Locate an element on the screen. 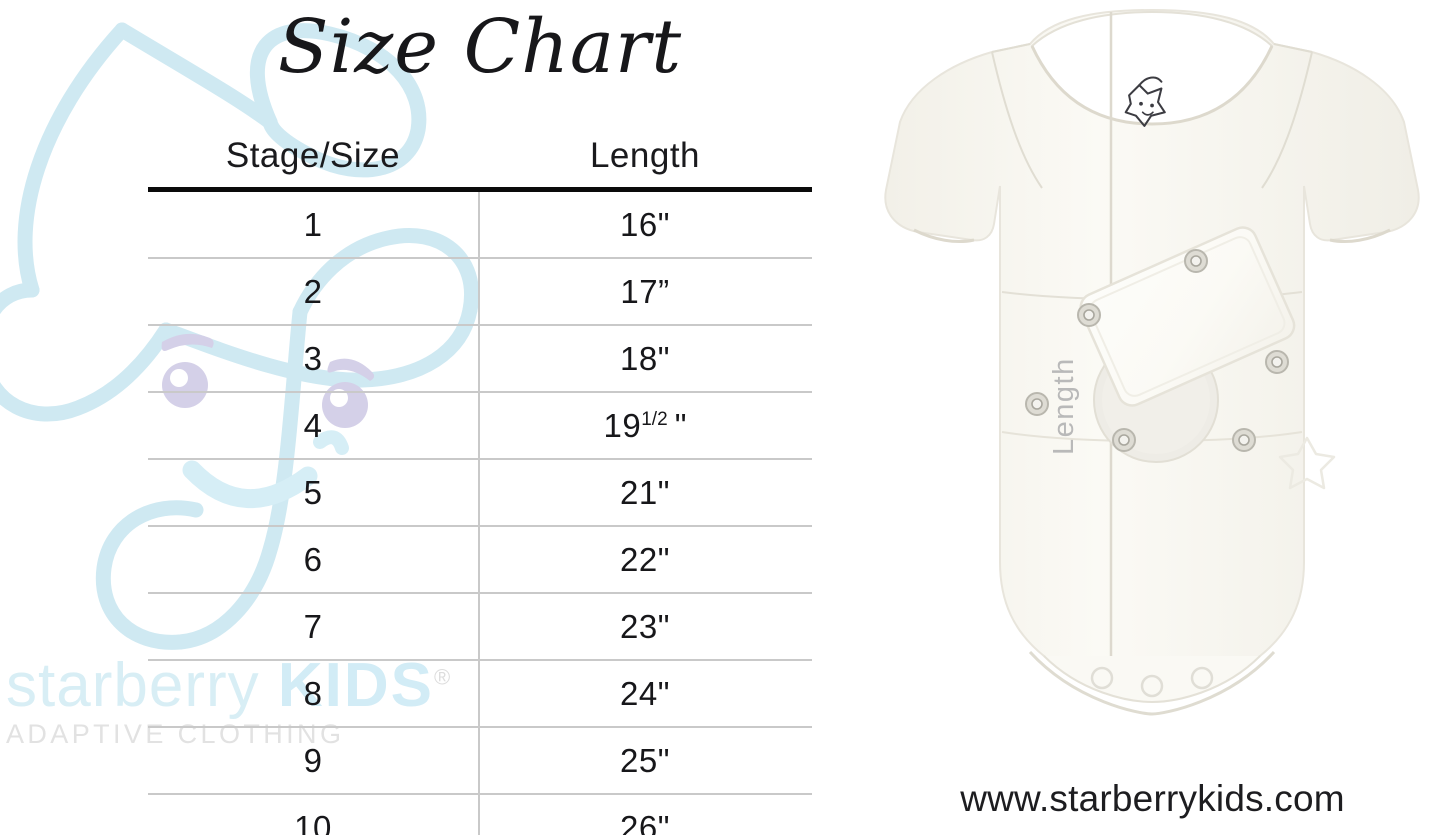  cell-stage-size: 4 is located at coordinates (313, 425).